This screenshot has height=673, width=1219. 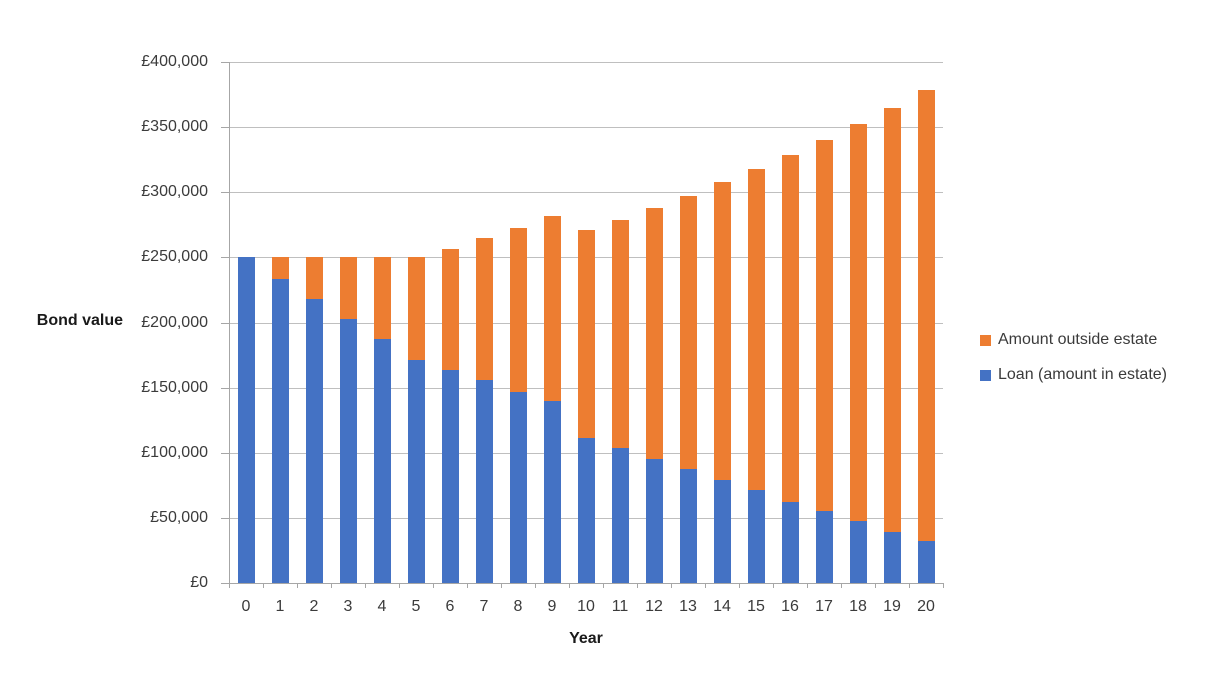 What do you see at coordinates (790, 606) in the screenshot?
I see `x-axis-tick-label: 16` at bounding box center [790, 606].